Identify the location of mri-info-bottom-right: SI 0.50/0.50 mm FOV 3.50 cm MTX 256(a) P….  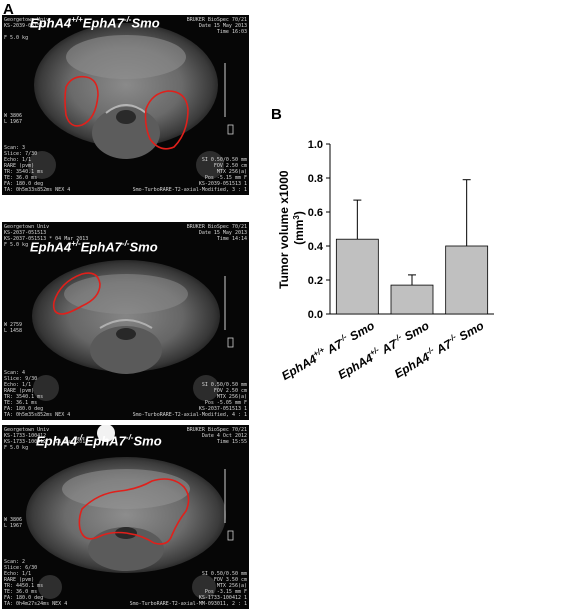
(188, 589).